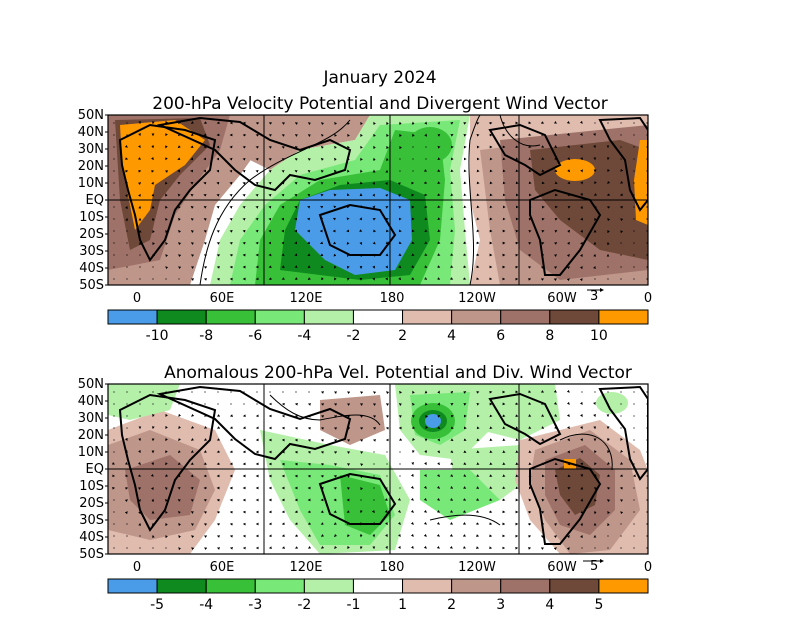  Describe the element at coordinates (255, 336) in the screenshot. I see `top-colorbar-label: -6` at that location.